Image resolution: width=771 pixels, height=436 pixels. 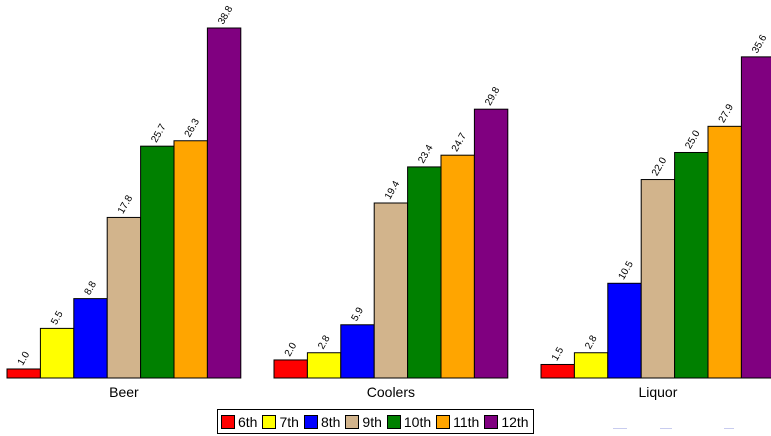 I want to click on legend-item-9th: 9th, so click(x=363, y=421).